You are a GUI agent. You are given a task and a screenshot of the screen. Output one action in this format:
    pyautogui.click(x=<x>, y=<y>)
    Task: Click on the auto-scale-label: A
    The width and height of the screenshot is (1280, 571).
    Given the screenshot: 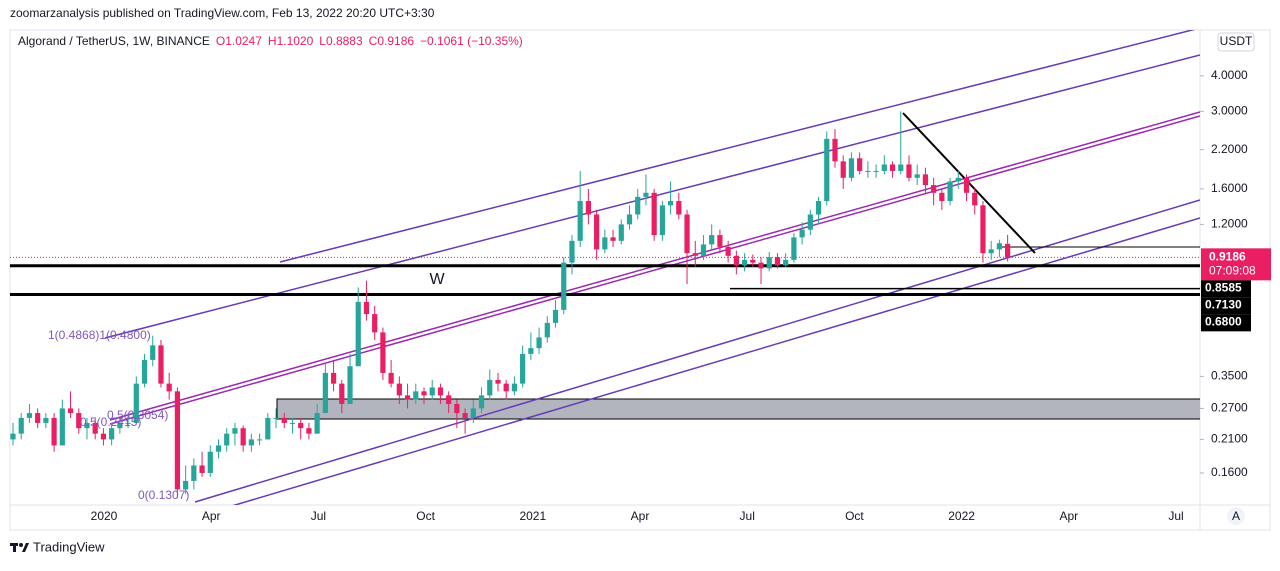 What is the action you would take?
    pyautogui.click(x=1236, y=516)
    